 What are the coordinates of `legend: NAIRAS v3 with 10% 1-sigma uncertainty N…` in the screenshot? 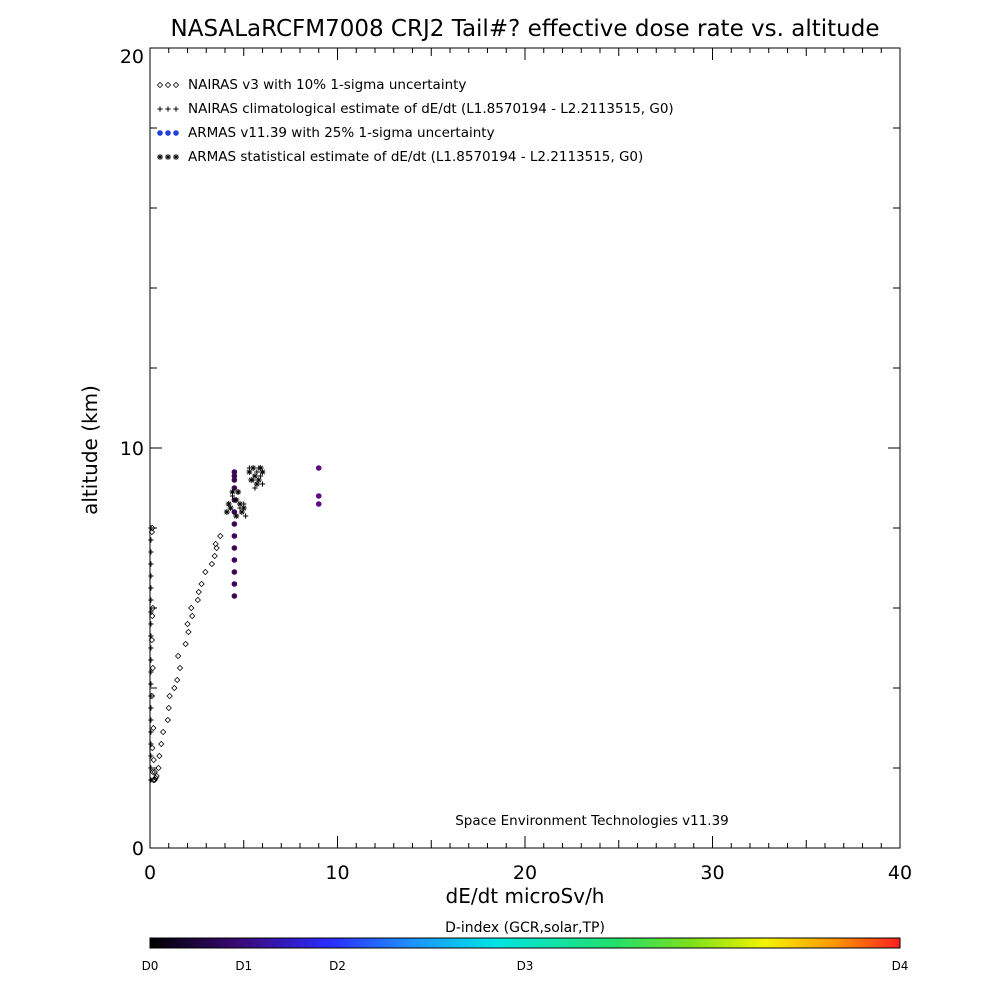 It's located at (415, 121).